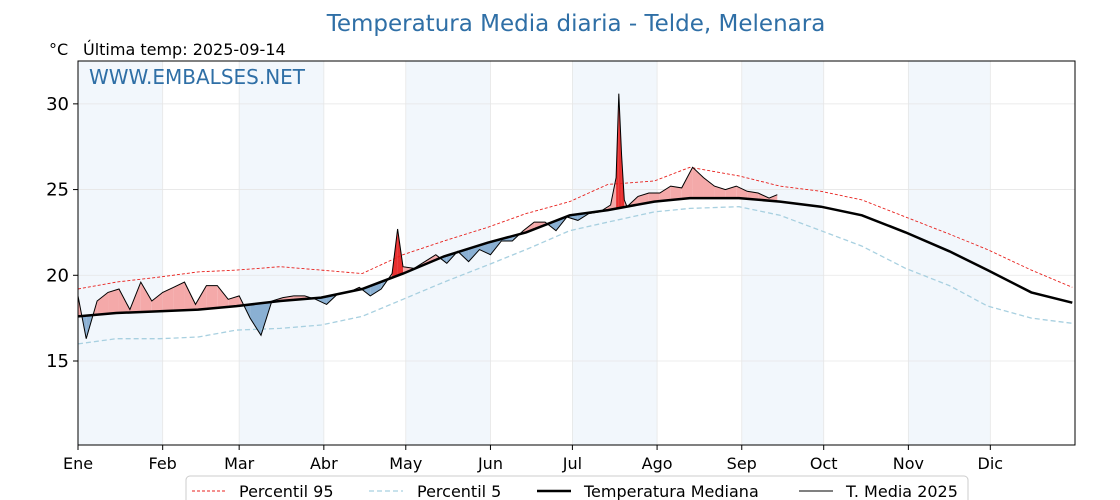 This screenshot has height=500, width=1120. Describe the element at coordinates (459, 491) in the screenshot. I see `legend-label-p5: Percentil 5` at that location.